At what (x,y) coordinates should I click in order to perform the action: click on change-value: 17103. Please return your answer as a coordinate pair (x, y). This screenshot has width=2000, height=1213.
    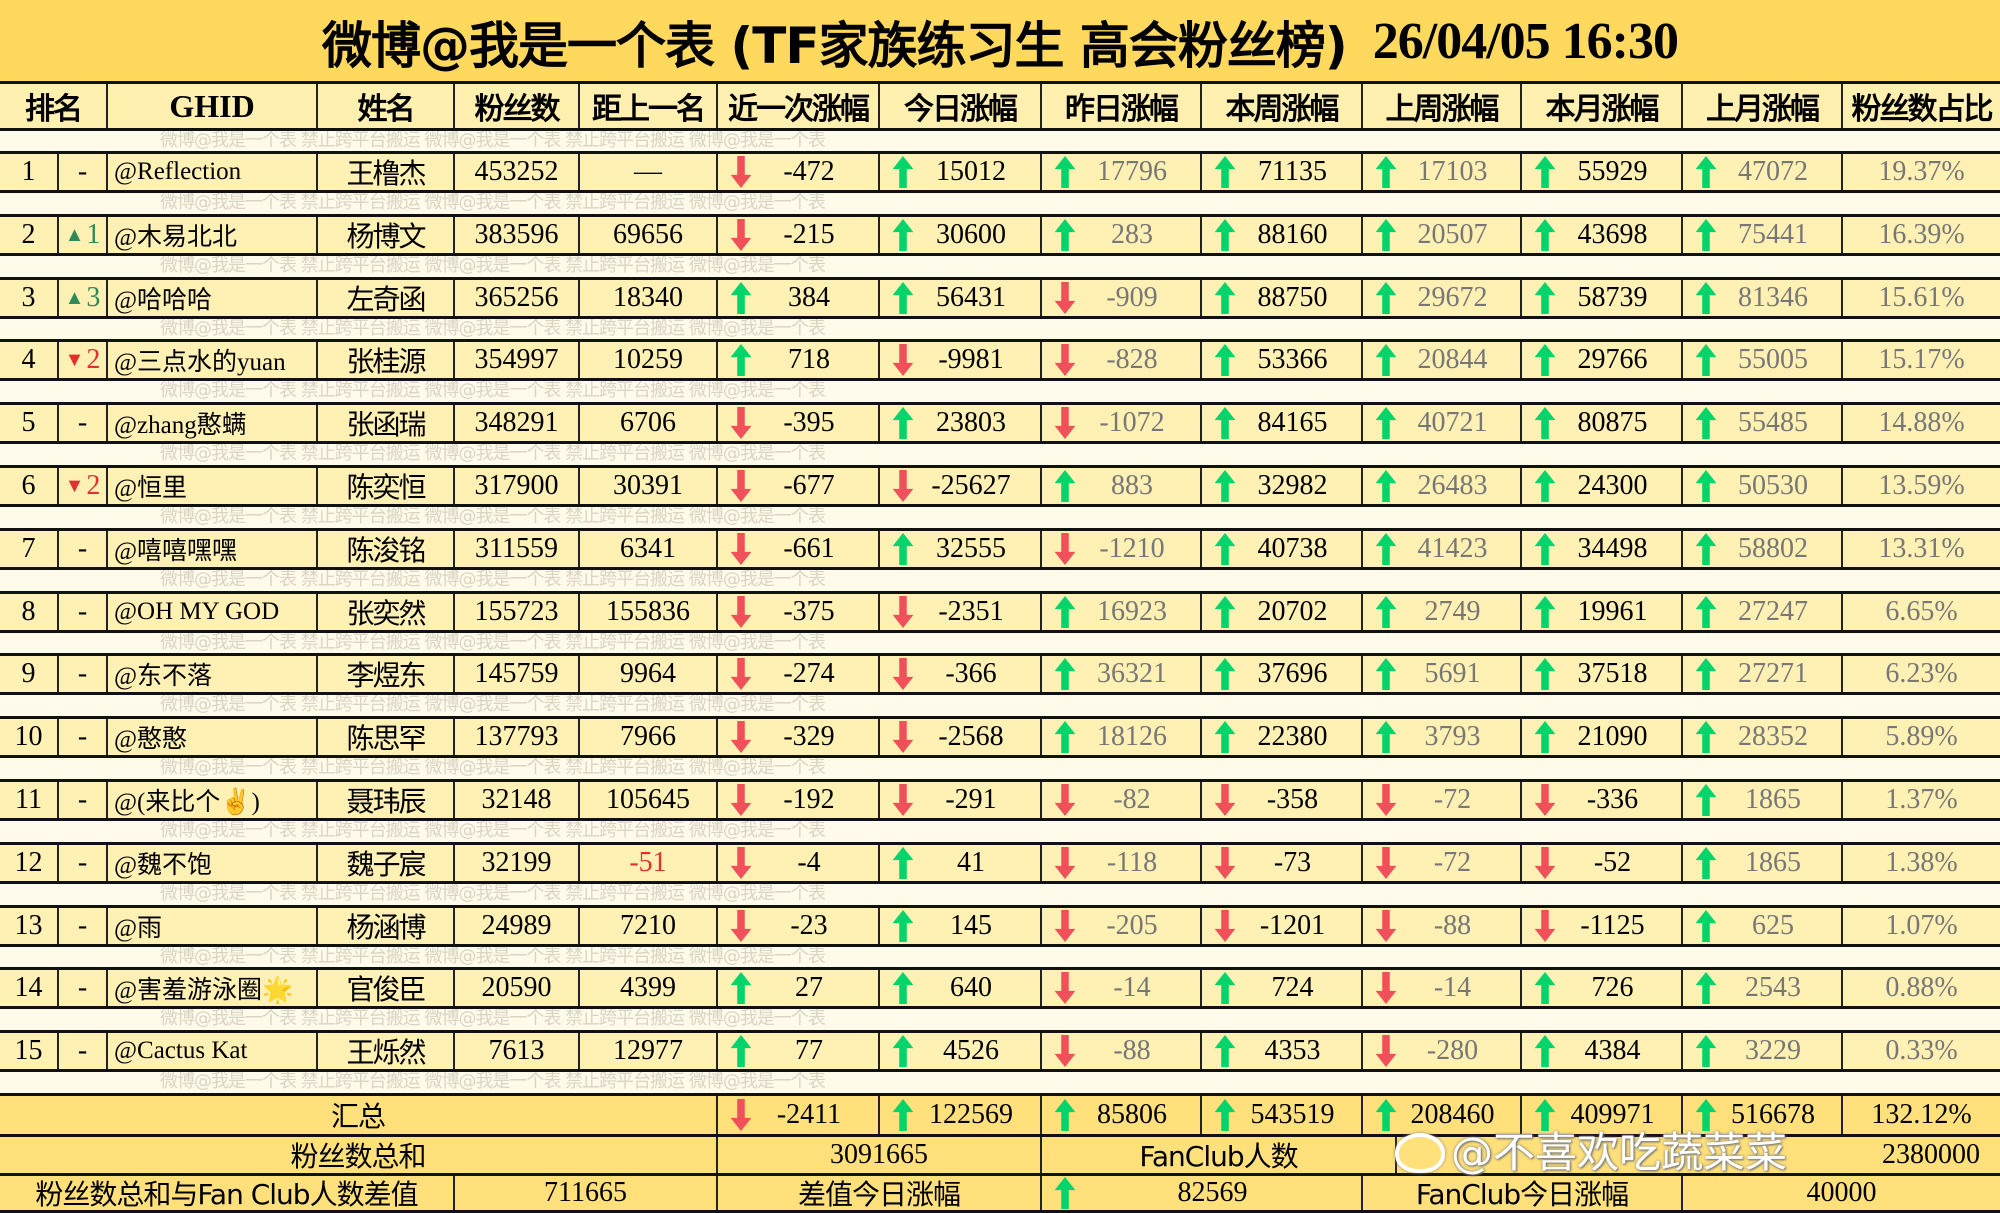
    Looking at the image, I should click on (1452, 171).